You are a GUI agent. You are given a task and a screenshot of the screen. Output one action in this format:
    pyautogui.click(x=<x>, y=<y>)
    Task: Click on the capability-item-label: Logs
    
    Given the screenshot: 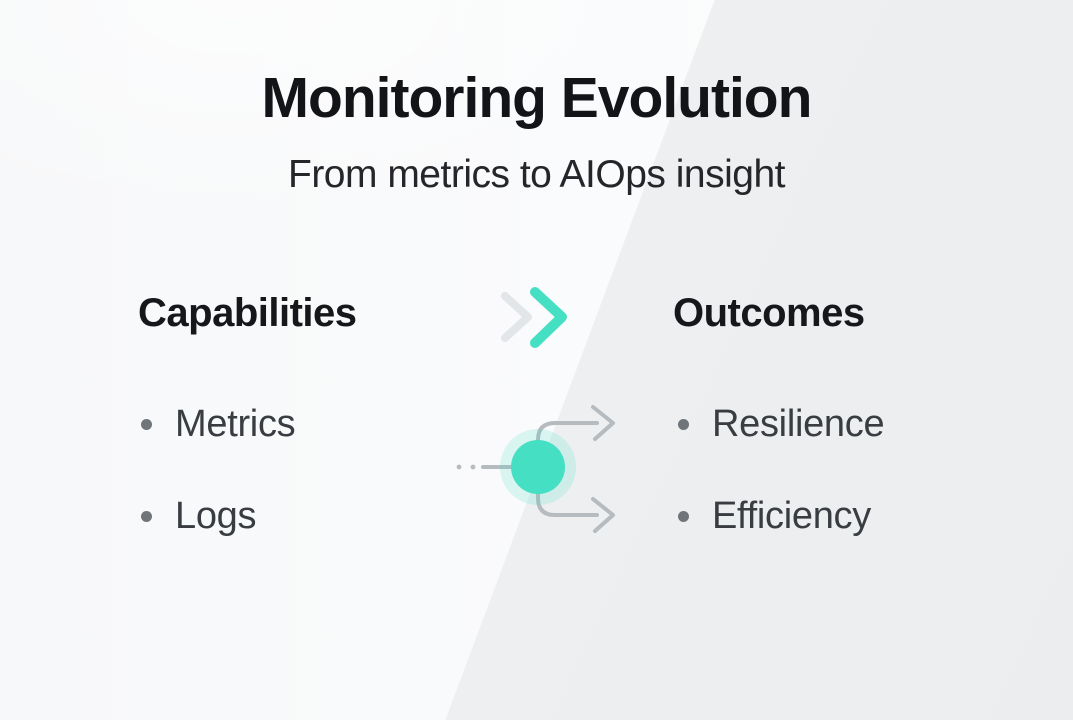 What is the action you would take?
    pyautogui.click(x=216, y=515)
    